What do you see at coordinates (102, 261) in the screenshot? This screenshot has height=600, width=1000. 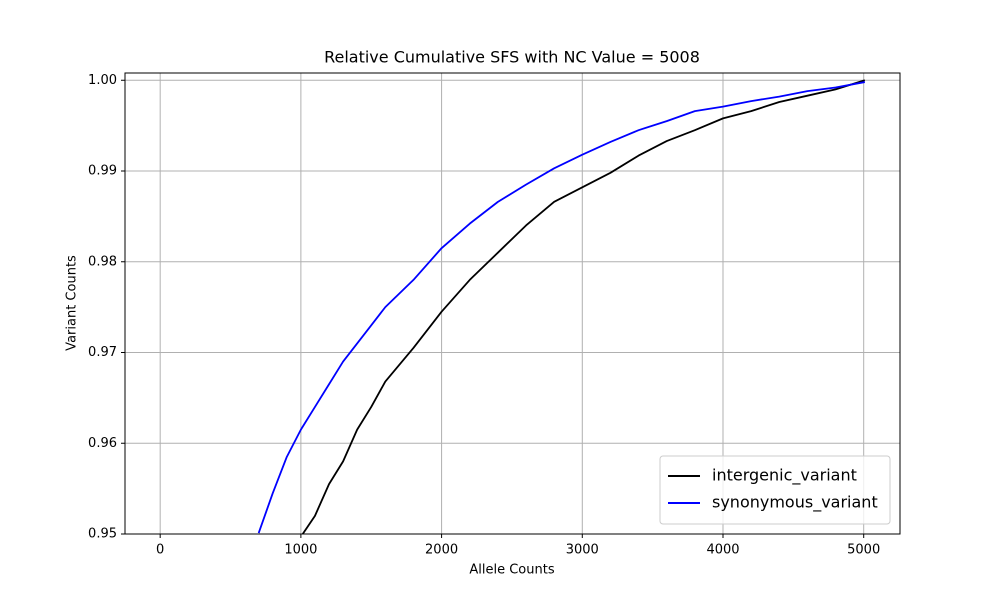 I see `y-tick-label: 0.98` at bounding box center [102, 261].